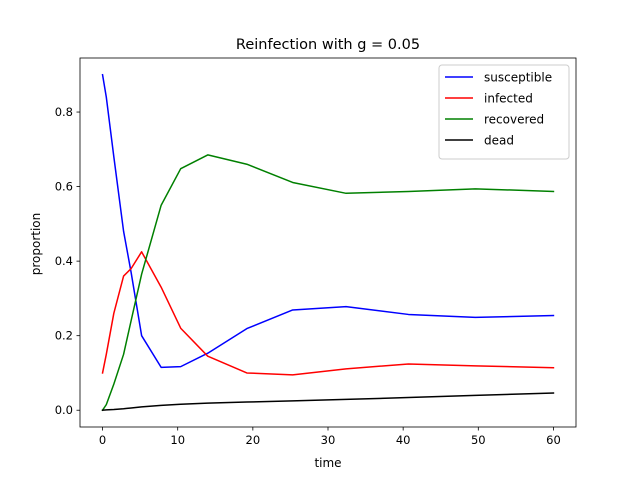  I want to click on y-tick-label: 0.8, so click(64, 112).